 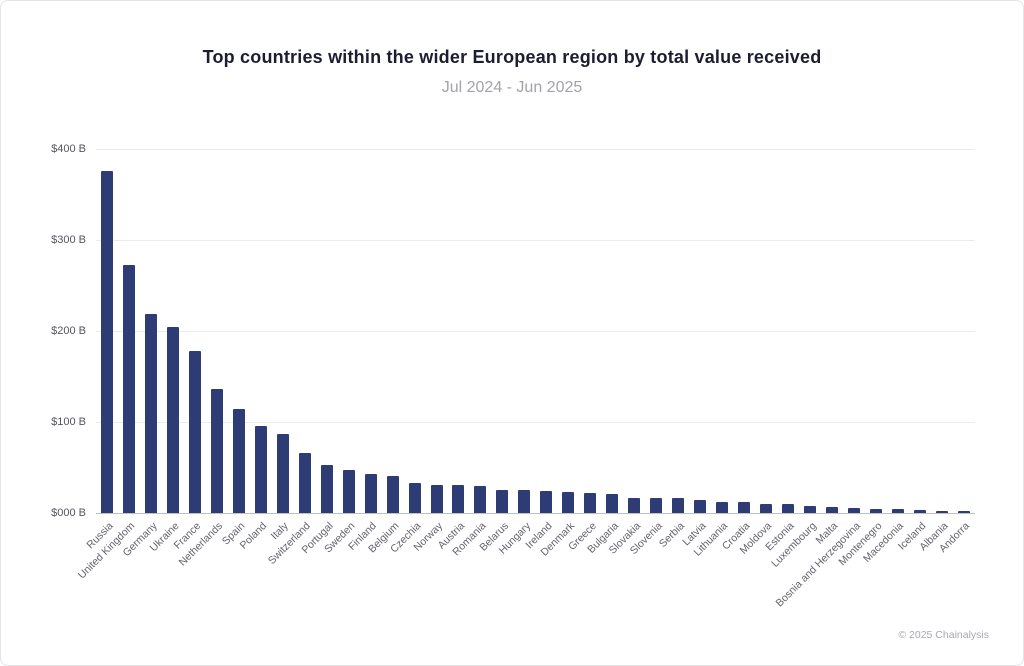 What do you see at coordinates (304, 482) in the screenshot?
I see `bar-switzerland` at bounding box center [304, 482].